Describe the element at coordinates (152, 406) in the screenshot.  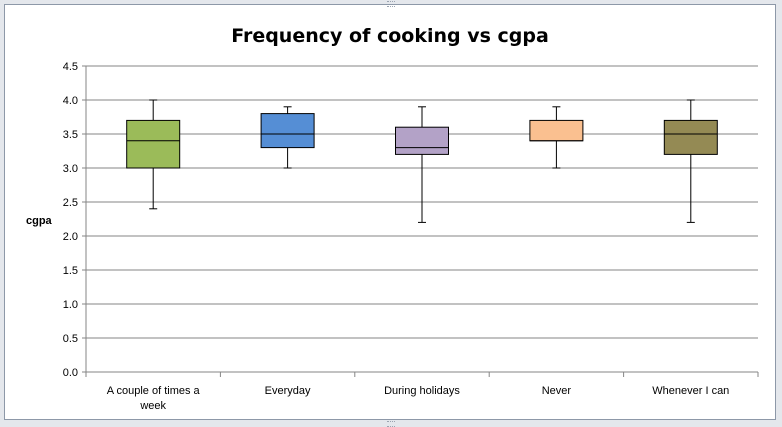
I see `x-category-label: week` at that location.